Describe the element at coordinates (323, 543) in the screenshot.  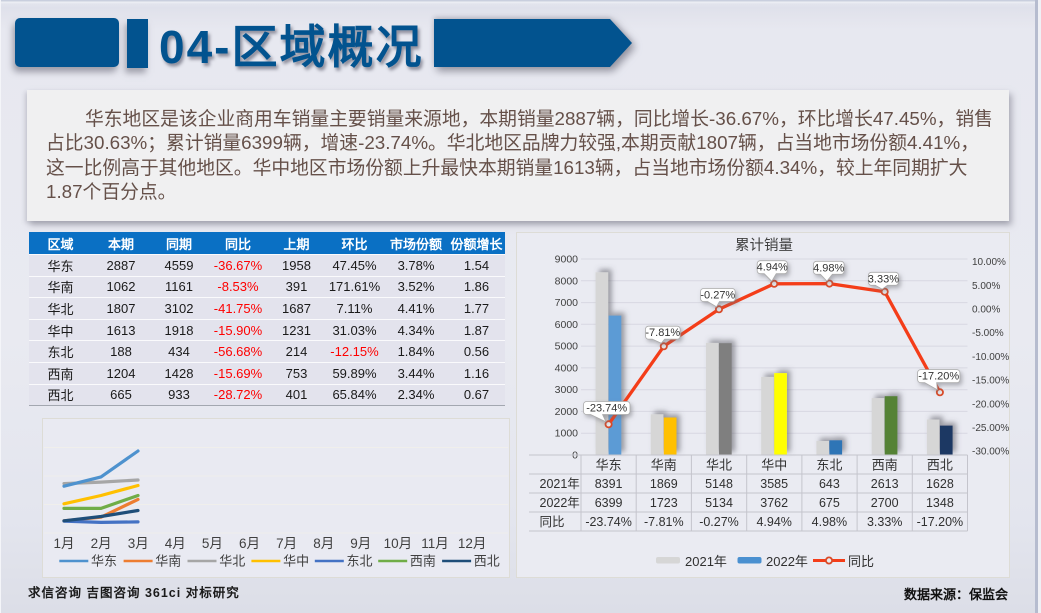
I see `svg-text: 8月` at that location.